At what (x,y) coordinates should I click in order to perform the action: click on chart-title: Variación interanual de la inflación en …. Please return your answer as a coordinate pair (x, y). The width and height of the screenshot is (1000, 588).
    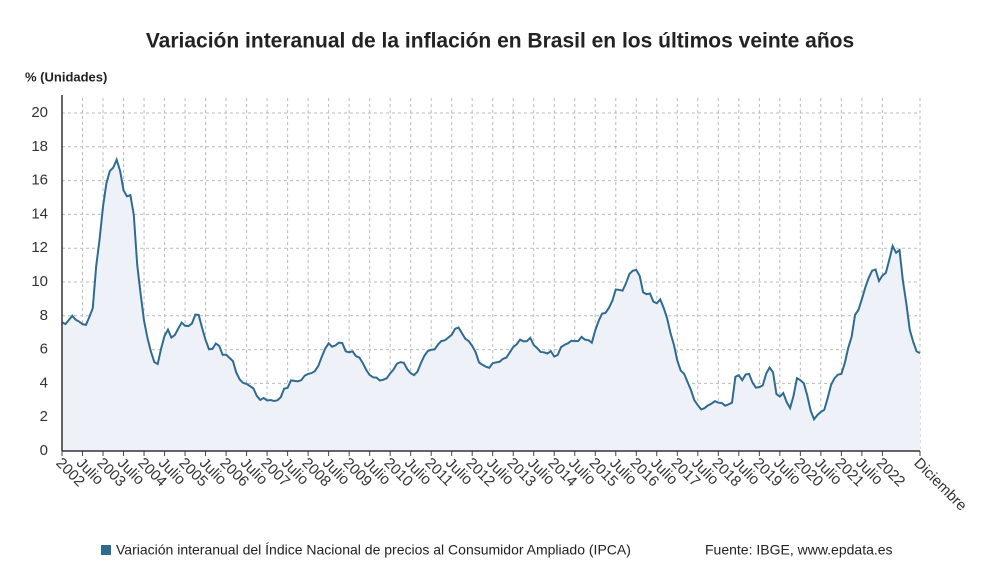
    Looking at the image, I should click on (500, 41).